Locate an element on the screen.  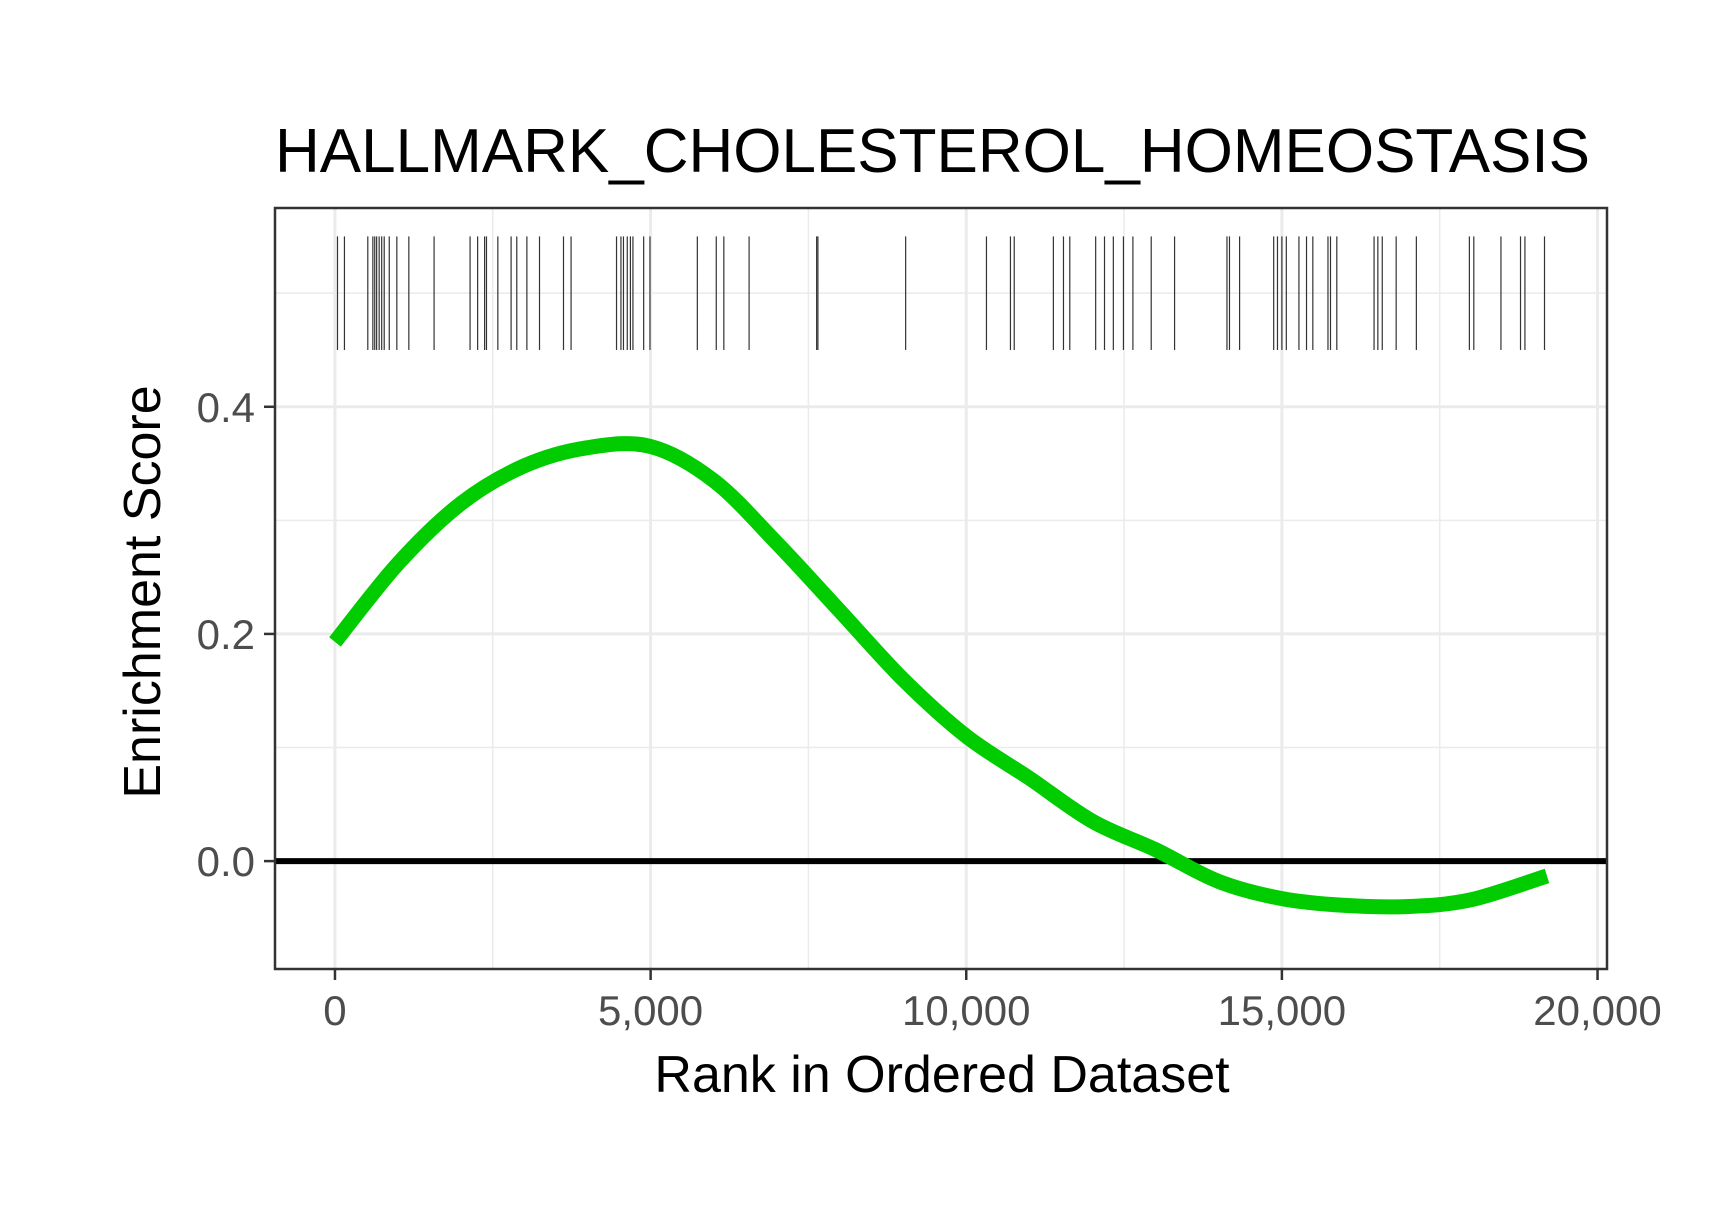
y-tick-label: 0.2 is located at coordinates (226, 634).